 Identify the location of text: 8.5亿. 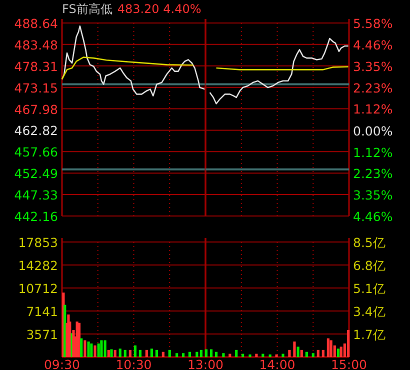
(369, 242).